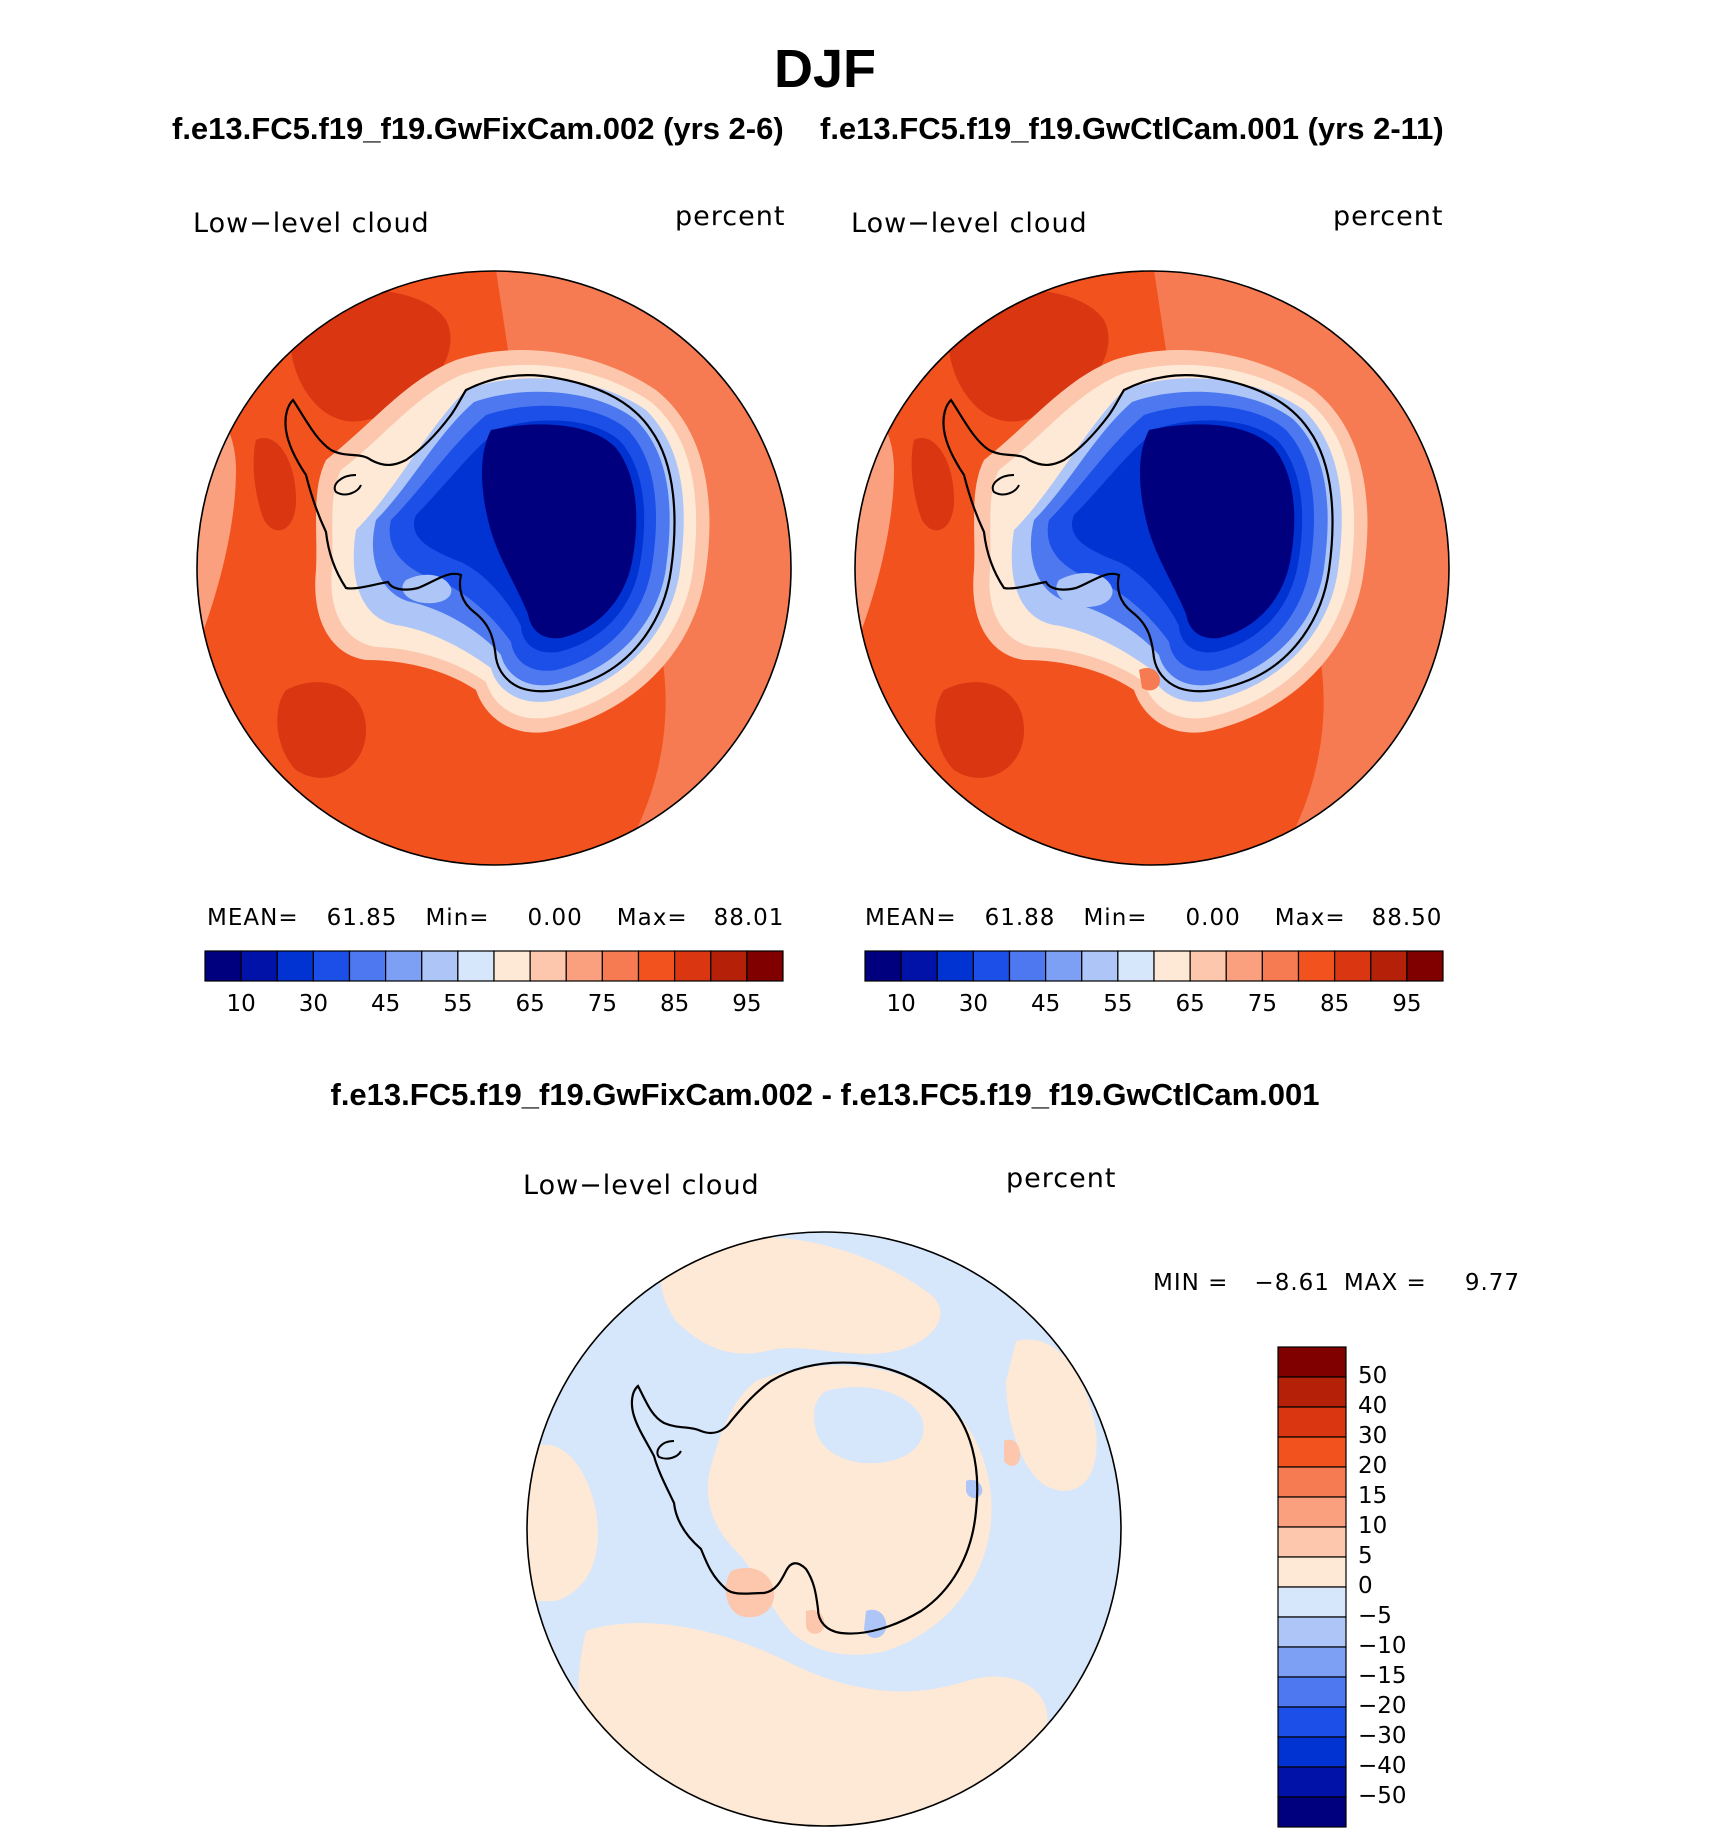  I want to click on ice-sheet-core, so click(1217, 531).